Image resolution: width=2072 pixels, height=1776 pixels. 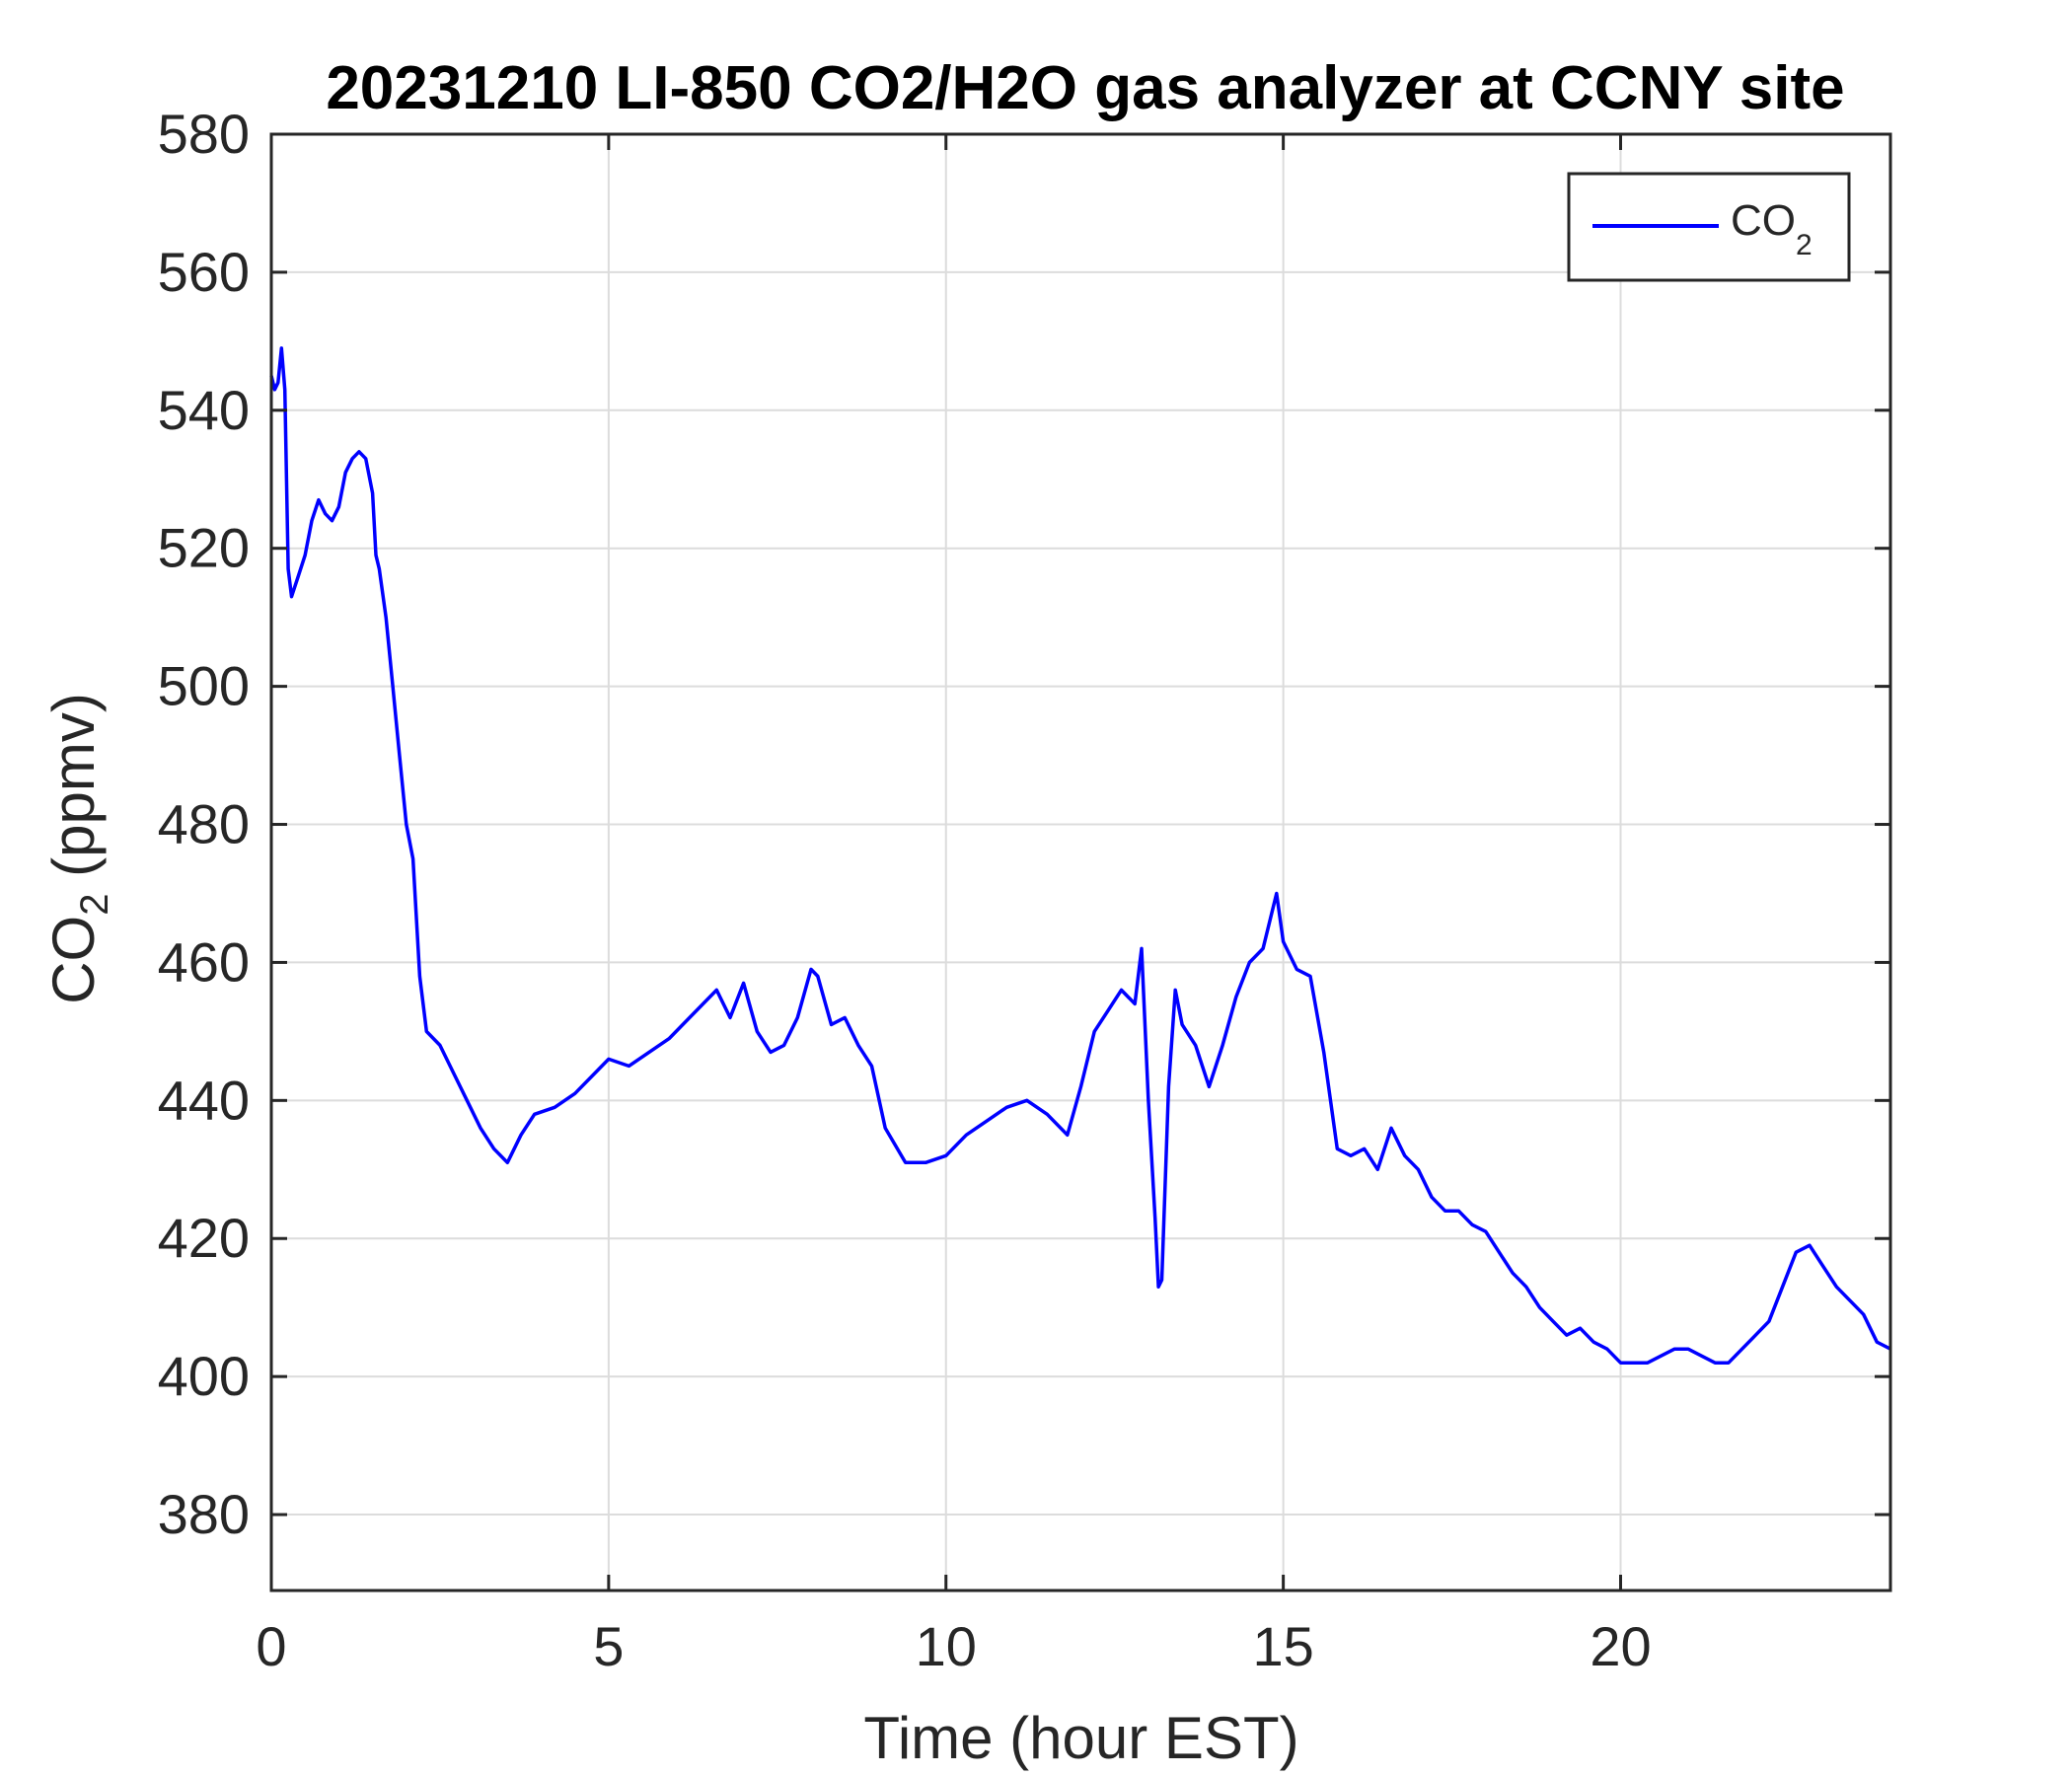 What do you see at coordinates (204, 686) in the screenshot?
I see `y-tick-label: 500` at bounding box center [204, 686].